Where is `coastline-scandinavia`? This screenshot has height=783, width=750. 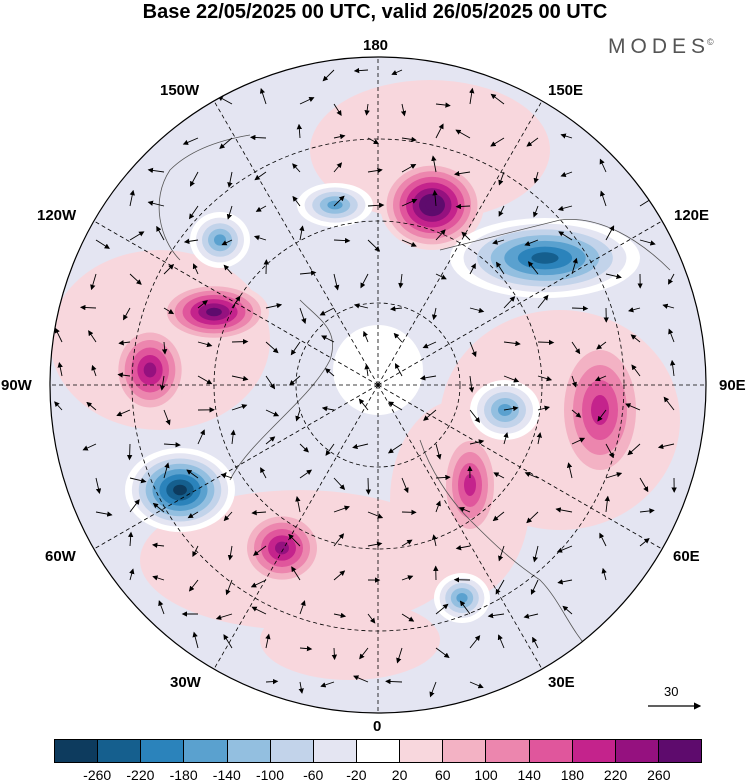
coastline-scandinavia is located at coordinates (505, 545).